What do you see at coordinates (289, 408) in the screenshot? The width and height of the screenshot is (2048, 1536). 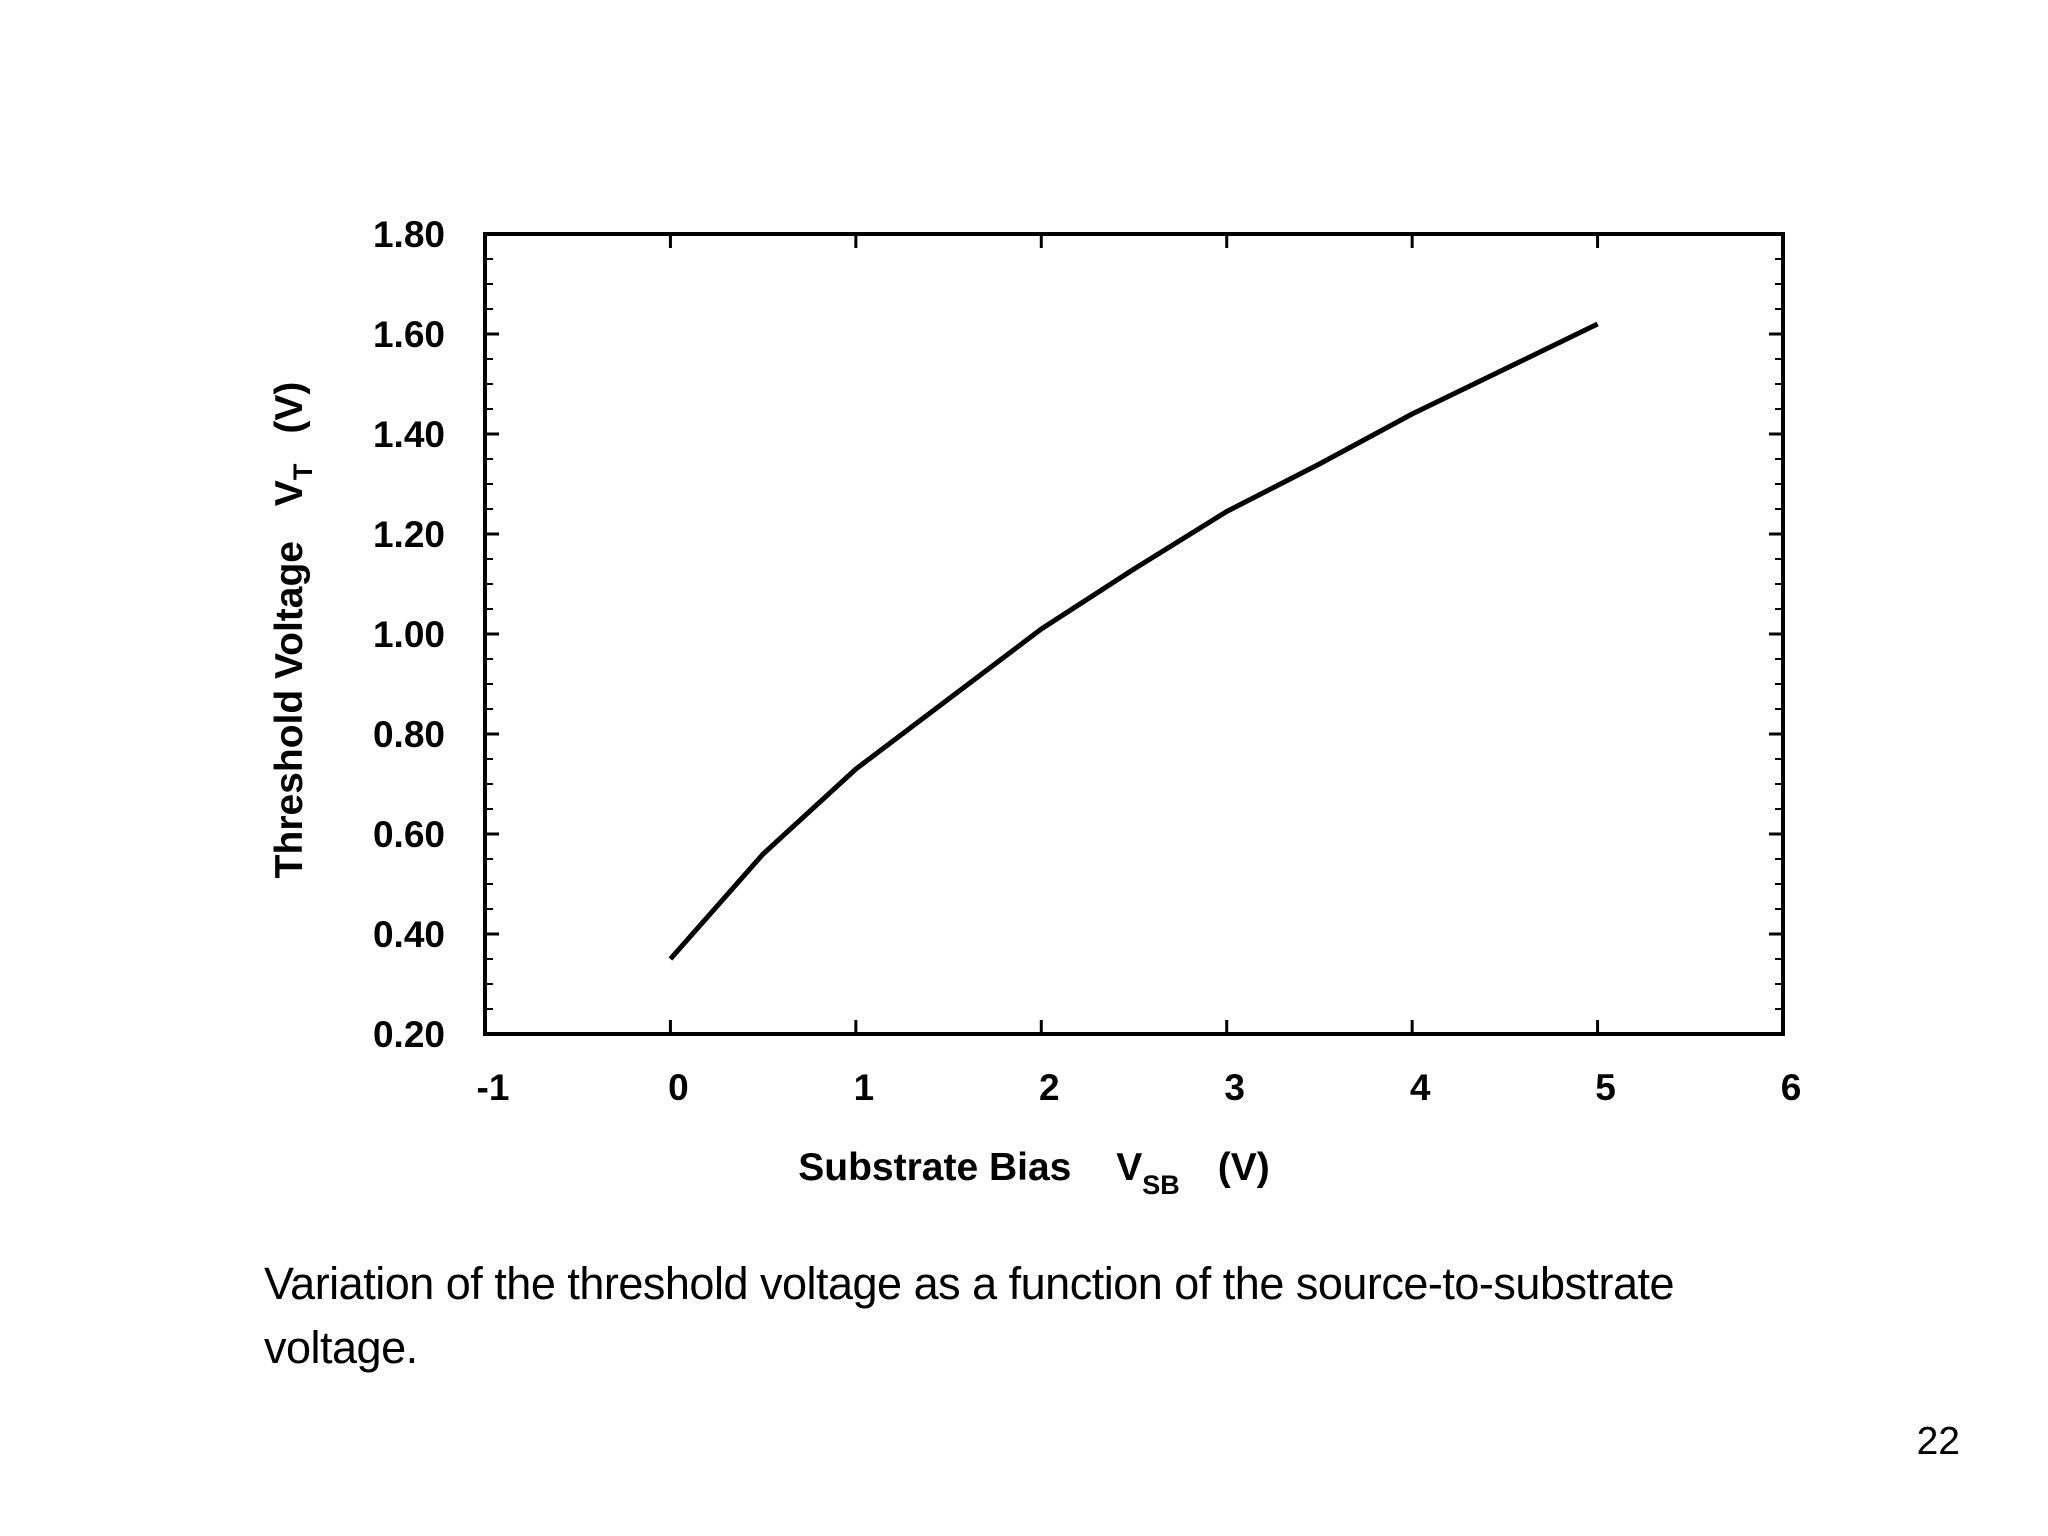 I see `y-axis-unit: (V)` at bounding box center [289, 408].